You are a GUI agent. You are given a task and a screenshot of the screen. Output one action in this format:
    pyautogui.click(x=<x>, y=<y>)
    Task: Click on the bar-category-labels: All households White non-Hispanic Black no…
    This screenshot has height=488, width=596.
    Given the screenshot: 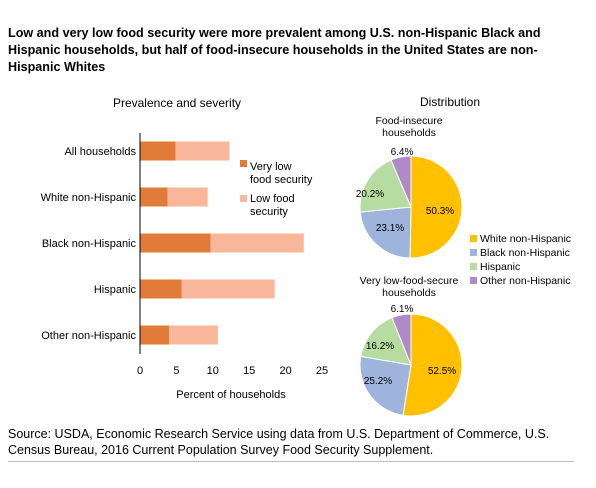 What is the action you would take?
    pyautogui.click(x=89, y=244)
    